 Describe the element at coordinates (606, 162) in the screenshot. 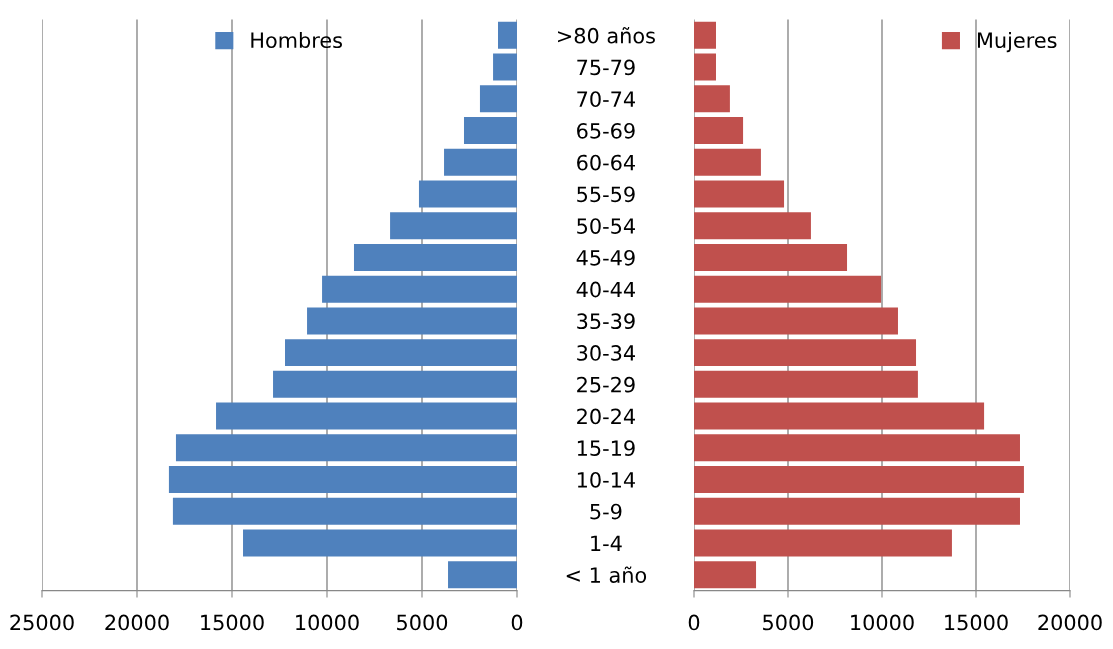

I see `y-tick-label: 60-64` at that location.